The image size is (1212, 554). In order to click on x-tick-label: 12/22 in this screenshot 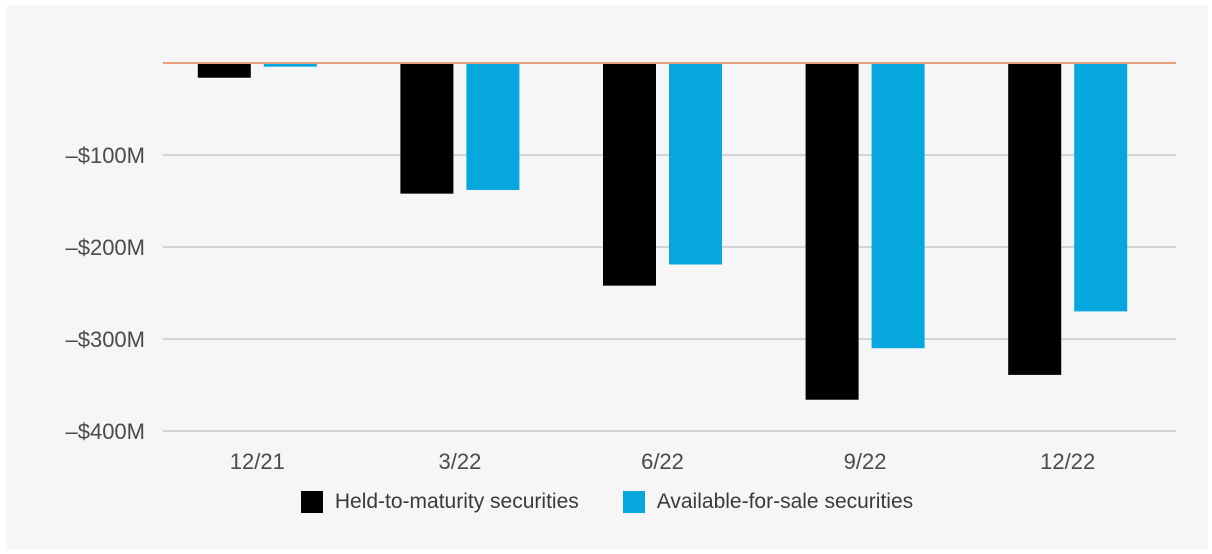, I will do `click(1067, 461)`.